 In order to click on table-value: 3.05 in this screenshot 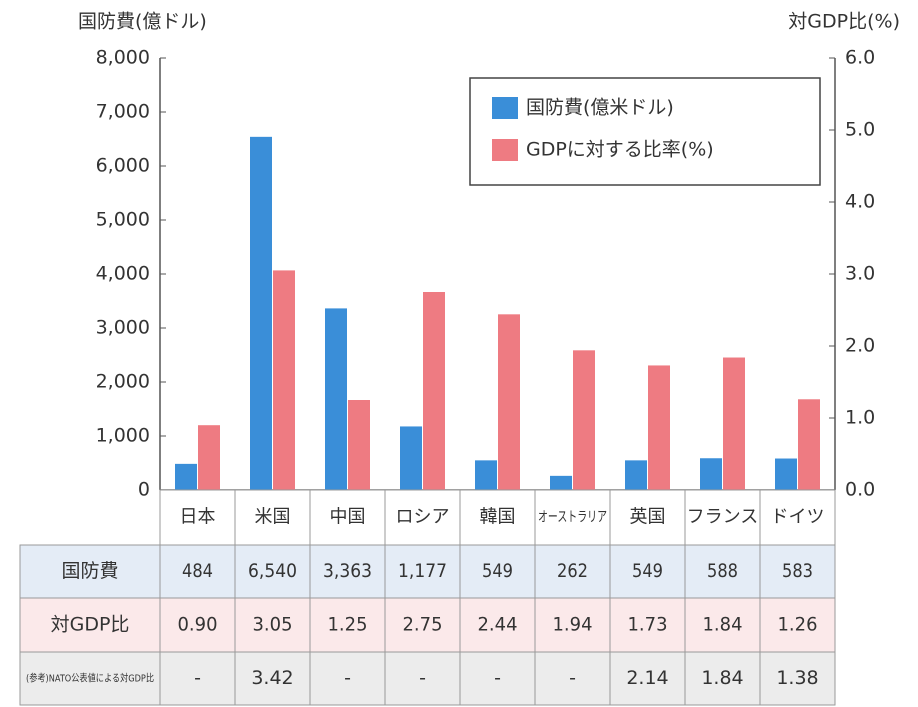, I will do `click(273, 625)`.